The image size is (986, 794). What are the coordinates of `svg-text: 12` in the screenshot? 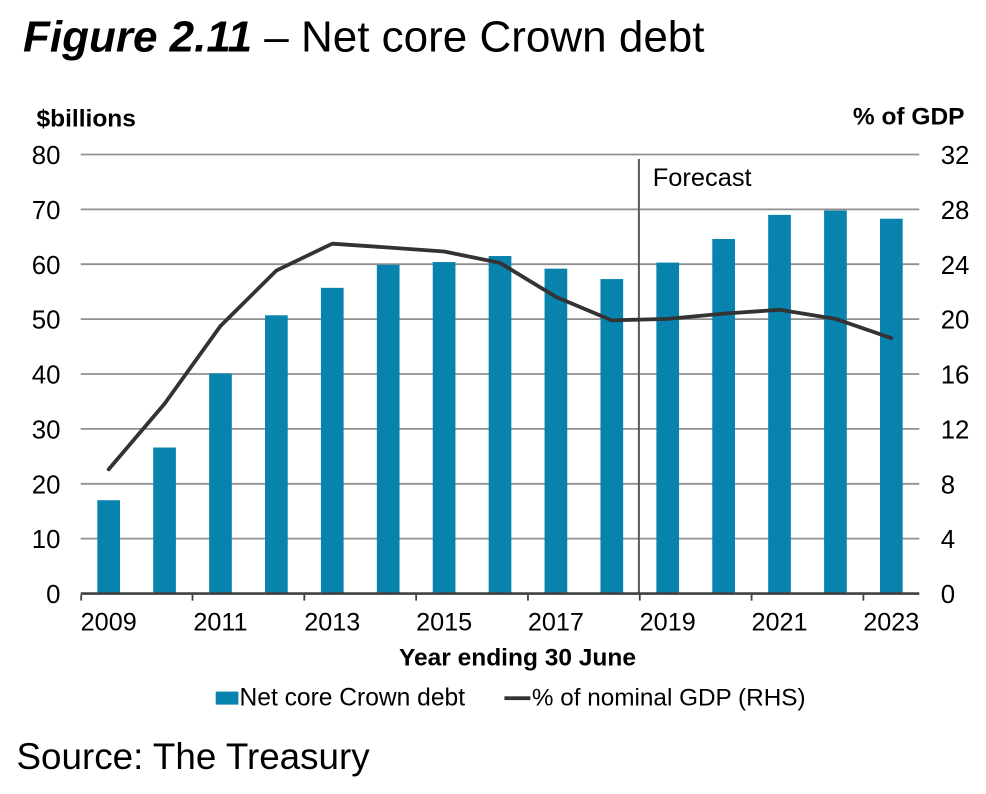 It's located at (955, 431).